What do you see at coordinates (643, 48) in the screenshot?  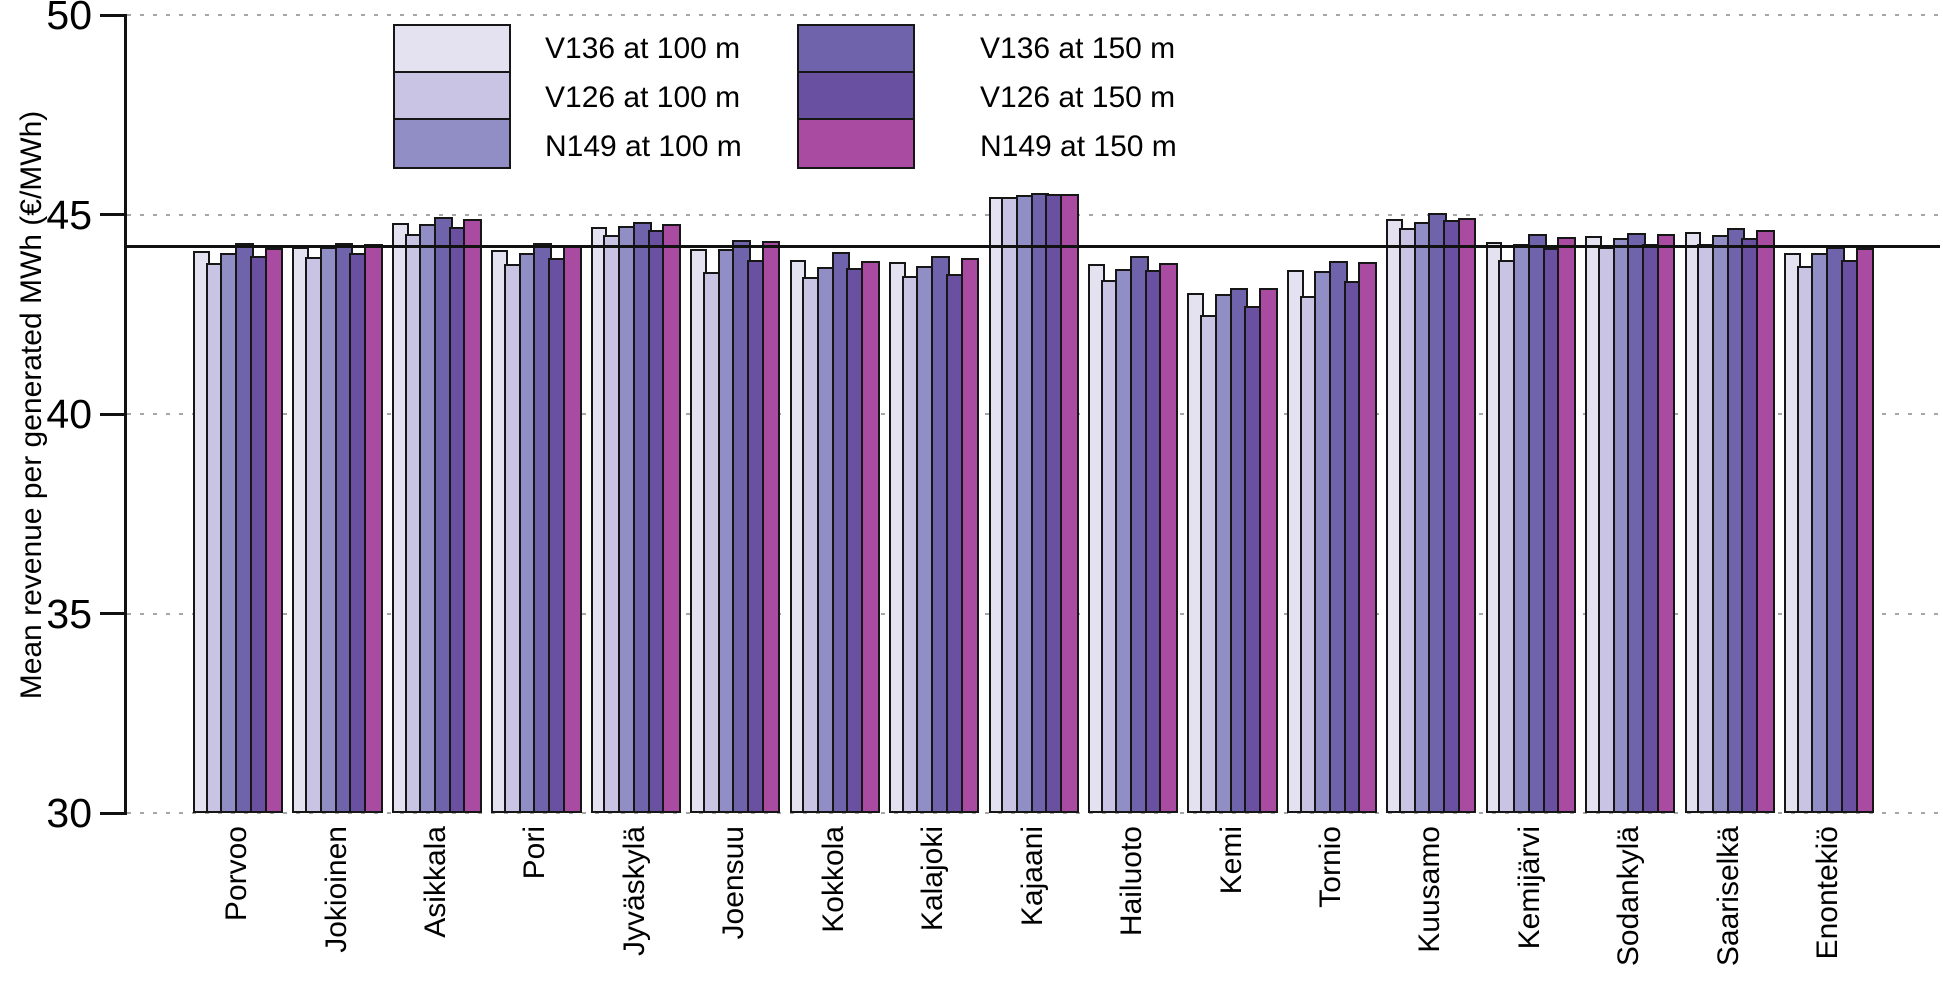 I see `legend-label-v136-at-100-m: V136 at 100 m` at bounding box center [643, 48].